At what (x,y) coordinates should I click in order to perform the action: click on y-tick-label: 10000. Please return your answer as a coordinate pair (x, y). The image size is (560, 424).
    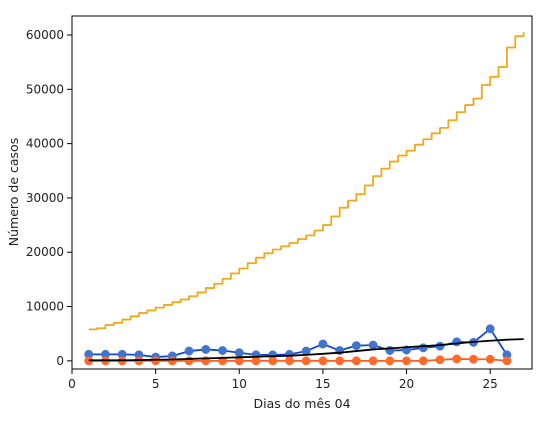
    Looking at the image, I should click on (45, 307).